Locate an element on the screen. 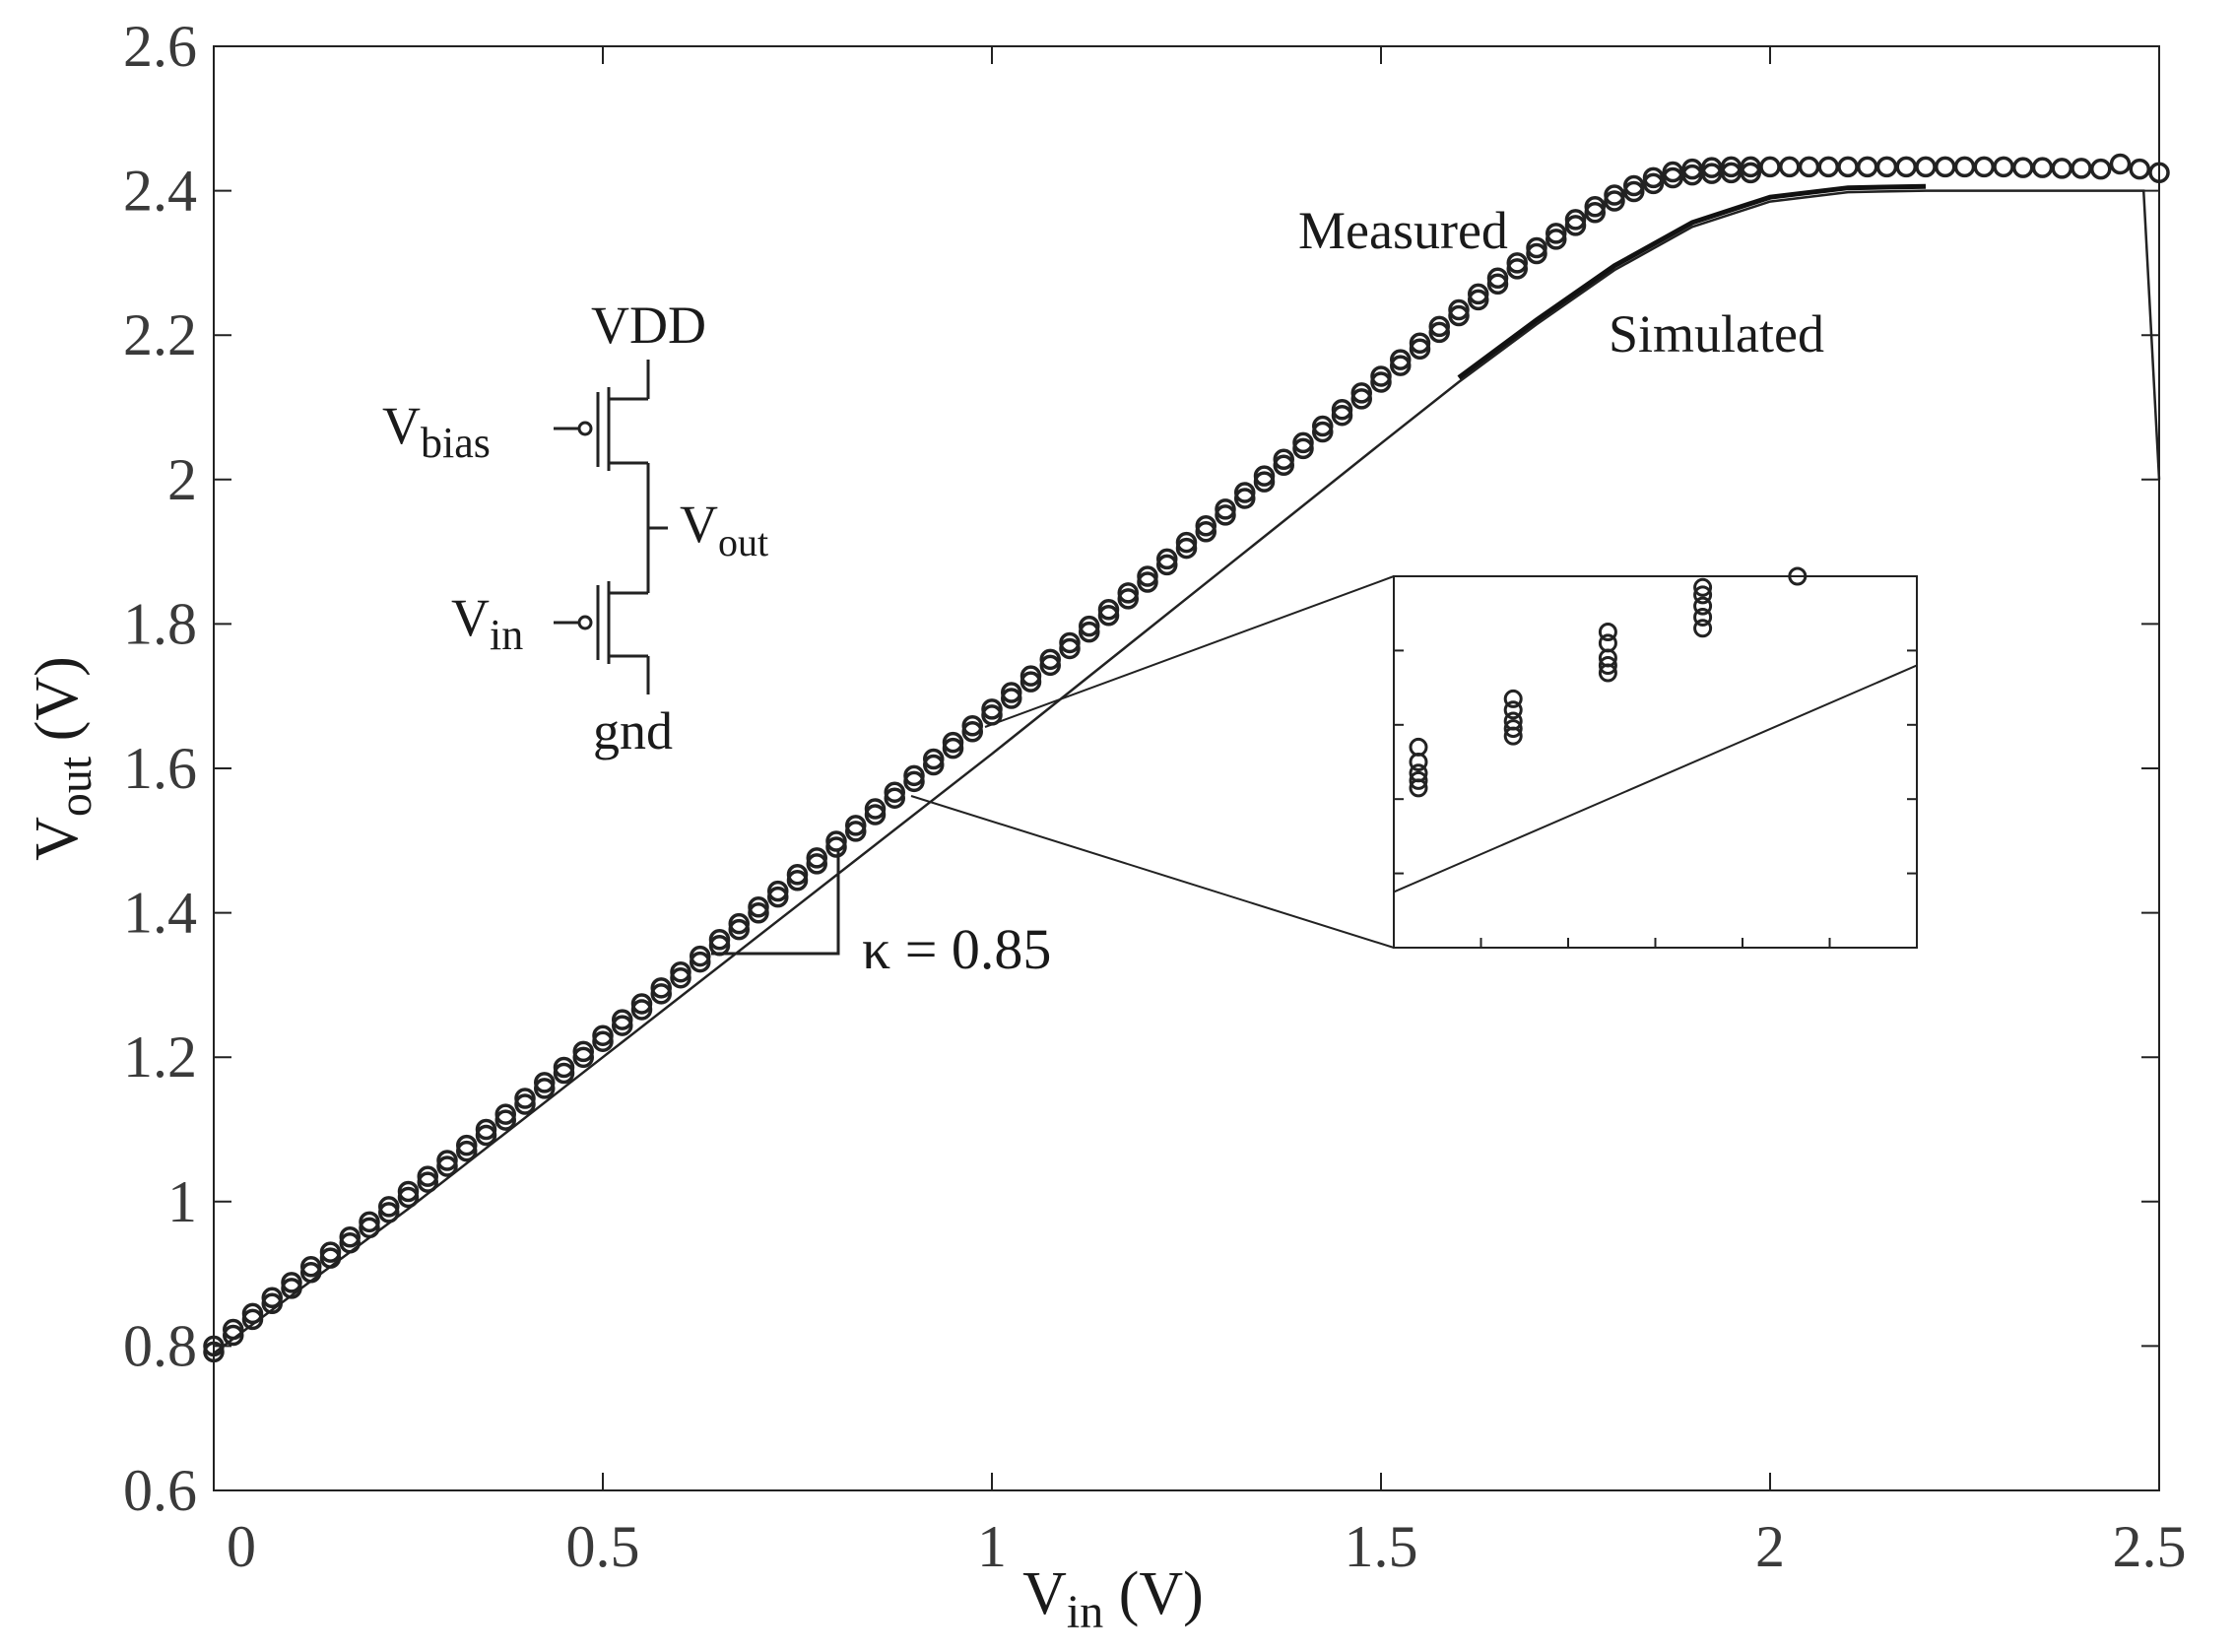  vout-label: Vout is located at coordinates (724, 529).